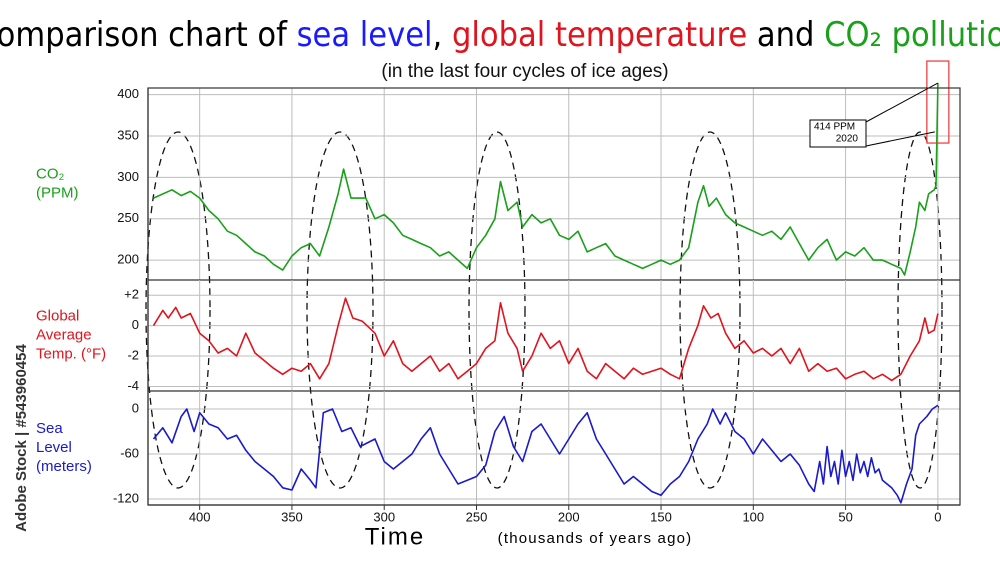 The height and width of the screenshot is (563, 1000). What do you see at coordinates (834, 127) in the screenshot?
I see `annotation-text: 414 PPM` at bounding box center [834, 127].